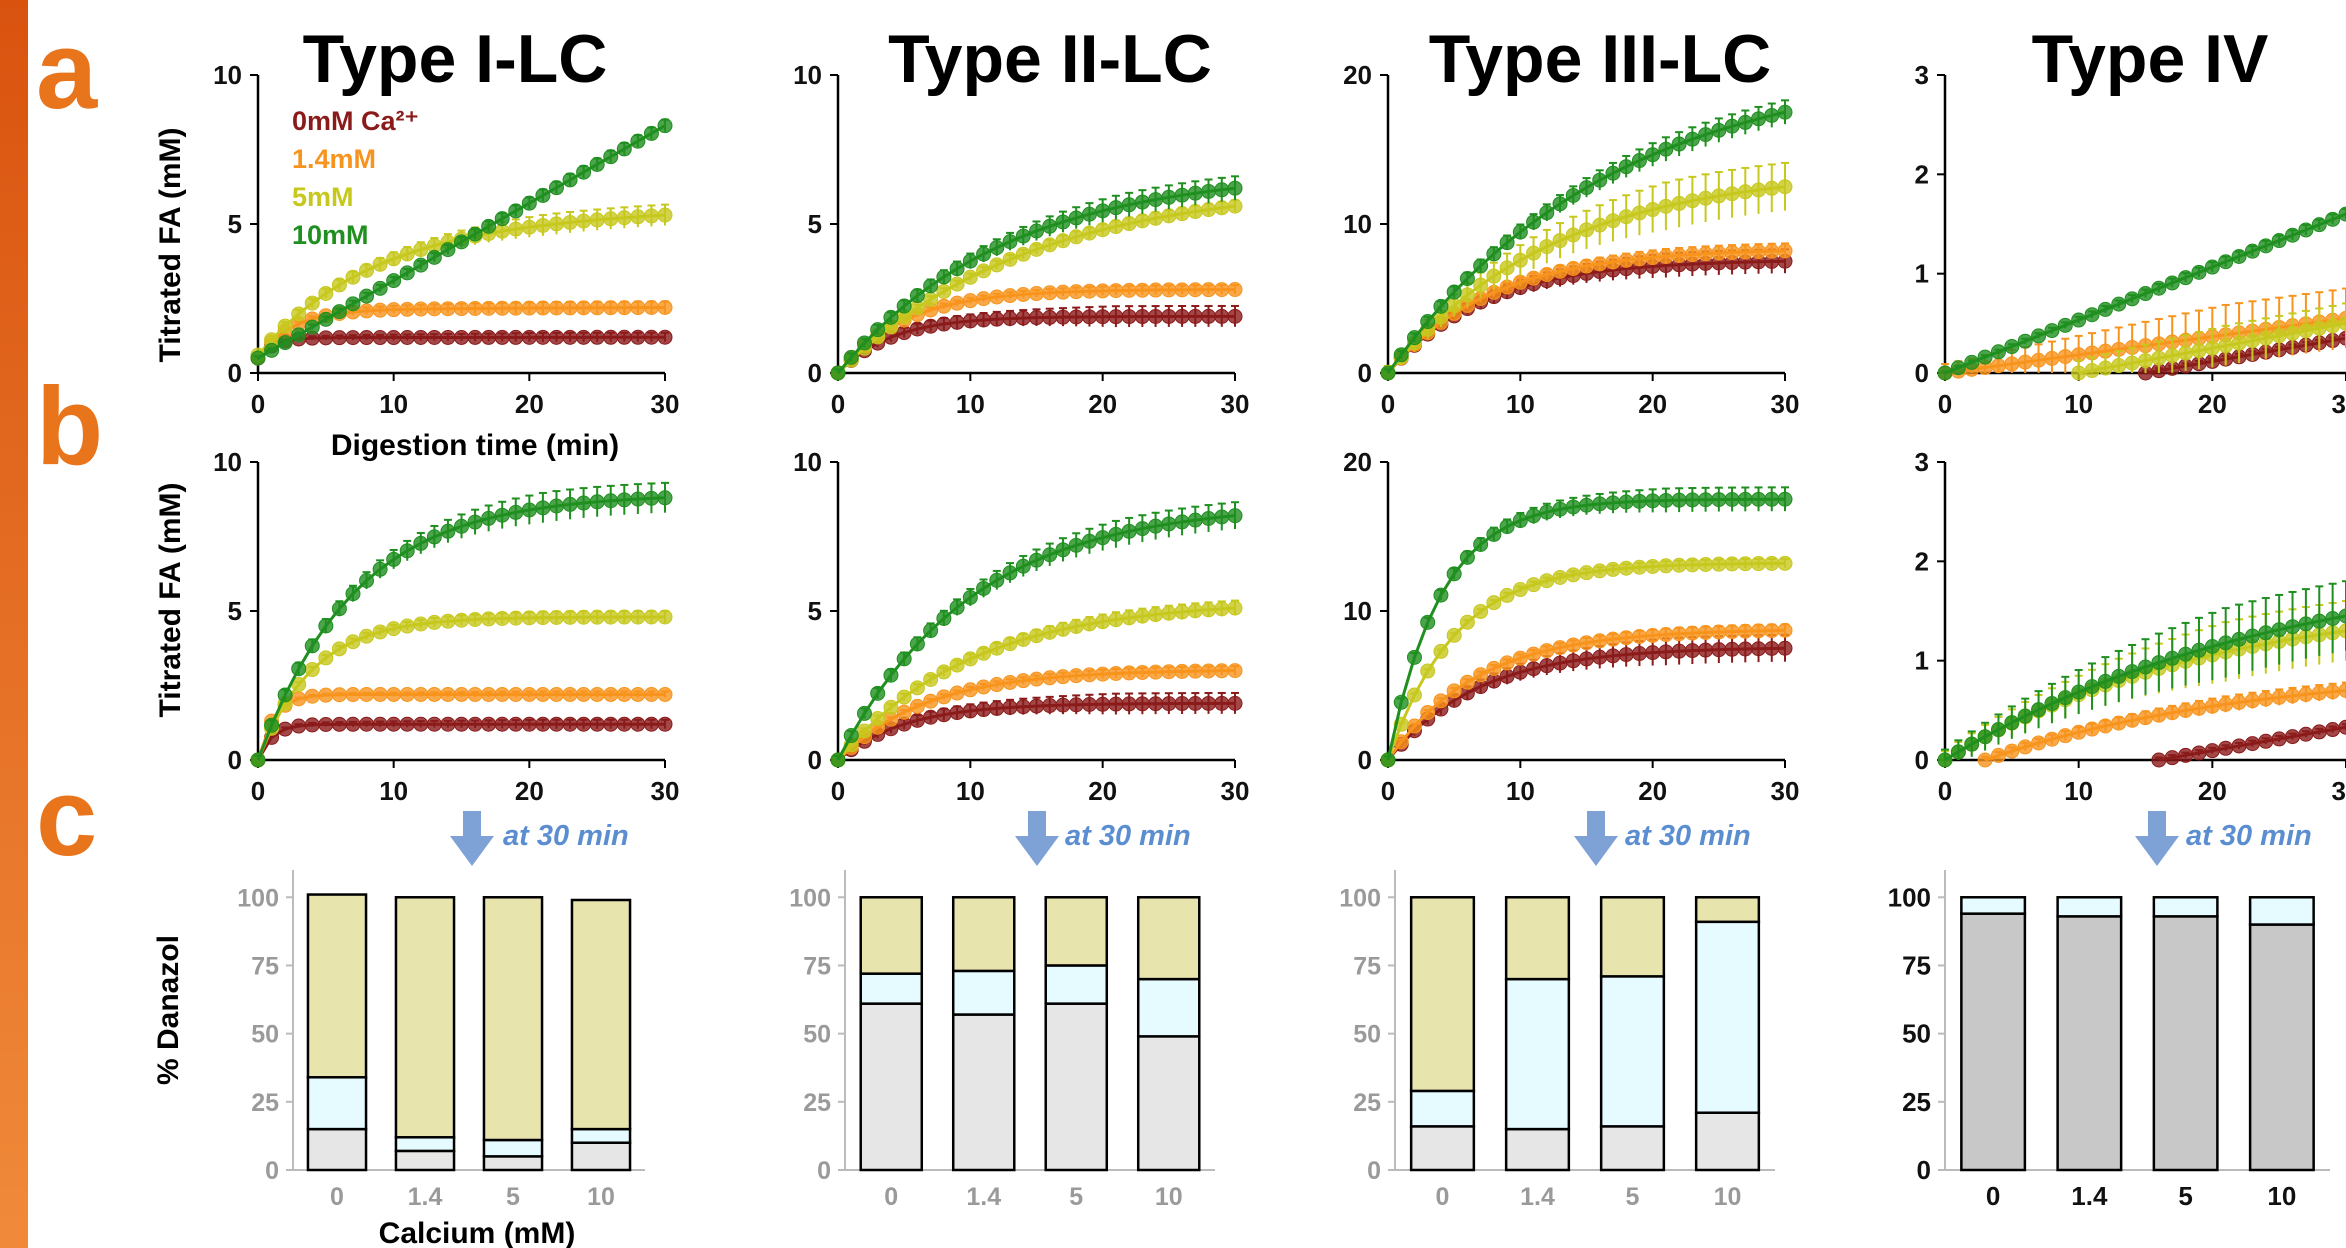 The width and height of the screenshot is (2346, 1248). I want to click on bar-segment-middle, so click(2089, 907).